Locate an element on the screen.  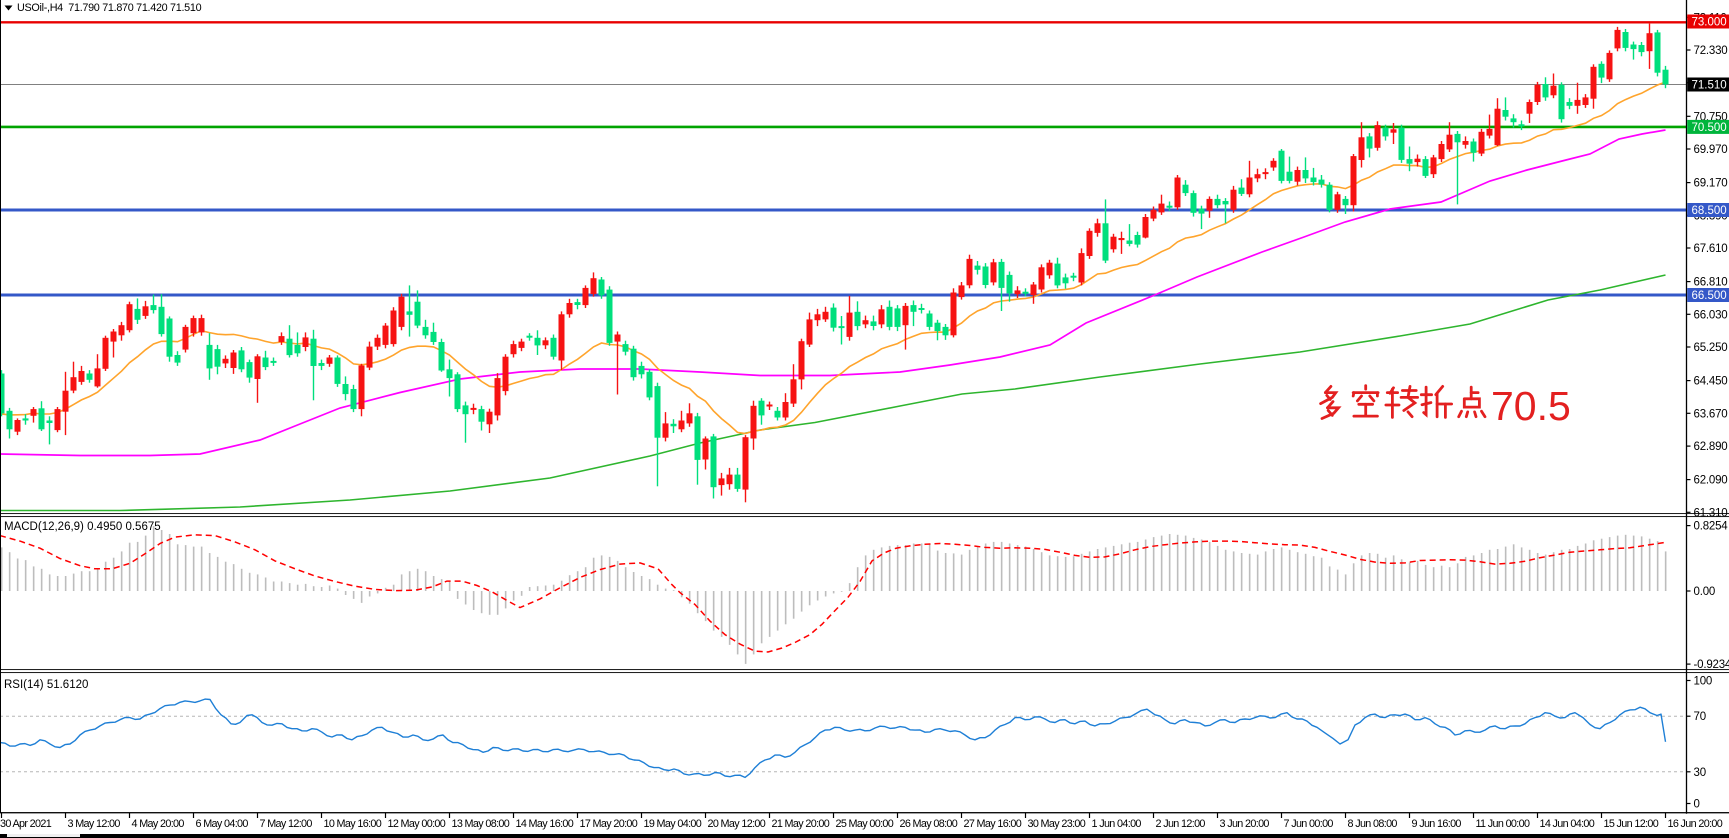
svg-text: 26 May 08:00 is located at coordinates (929, 824).